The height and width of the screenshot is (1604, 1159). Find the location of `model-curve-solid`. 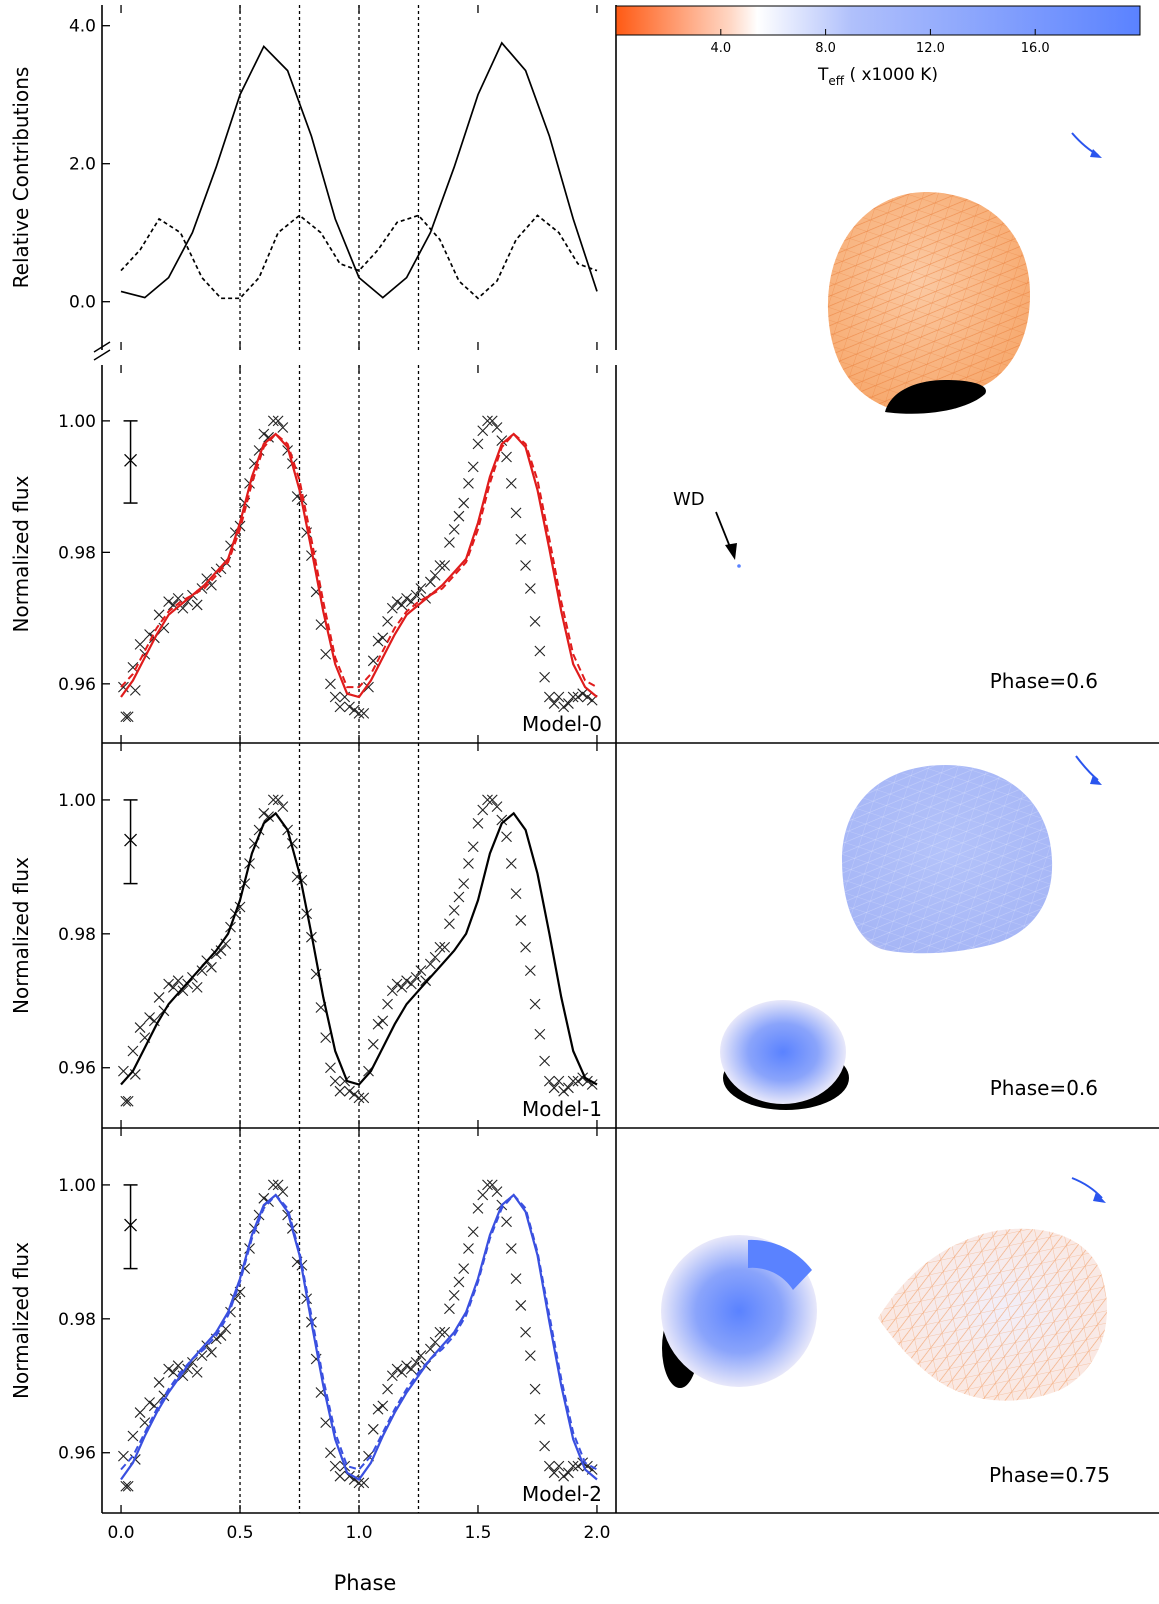

model-curve-solid is located at coordinates (359, 1337).